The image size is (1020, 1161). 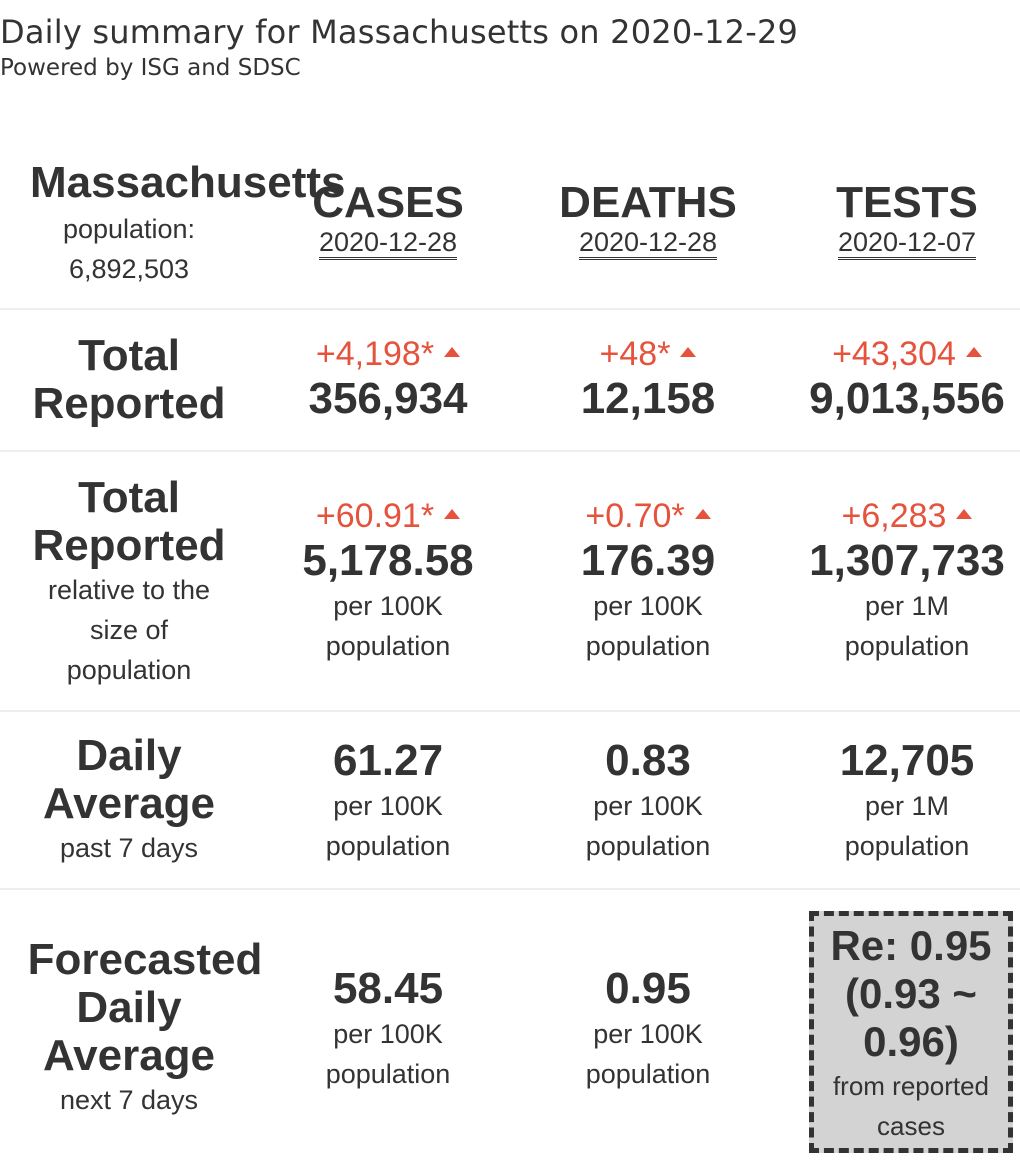 I want to click on deaths-relative-cell: +0.70* 176.39 per 100K population, so click(x=648, y=581).